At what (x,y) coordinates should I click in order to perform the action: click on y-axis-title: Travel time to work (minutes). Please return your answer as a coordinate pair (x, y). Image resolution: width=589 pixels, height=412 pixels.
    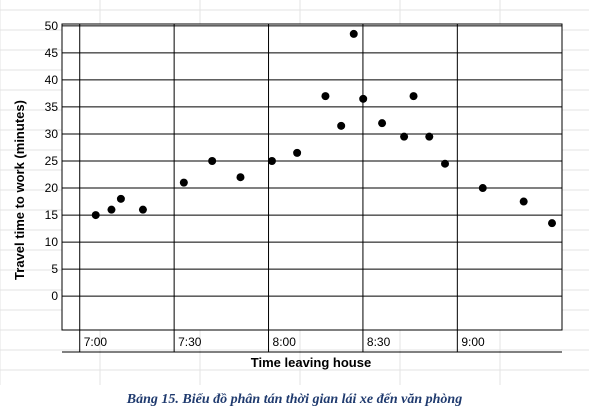
    Looking at the image, I should click on (19, 190).